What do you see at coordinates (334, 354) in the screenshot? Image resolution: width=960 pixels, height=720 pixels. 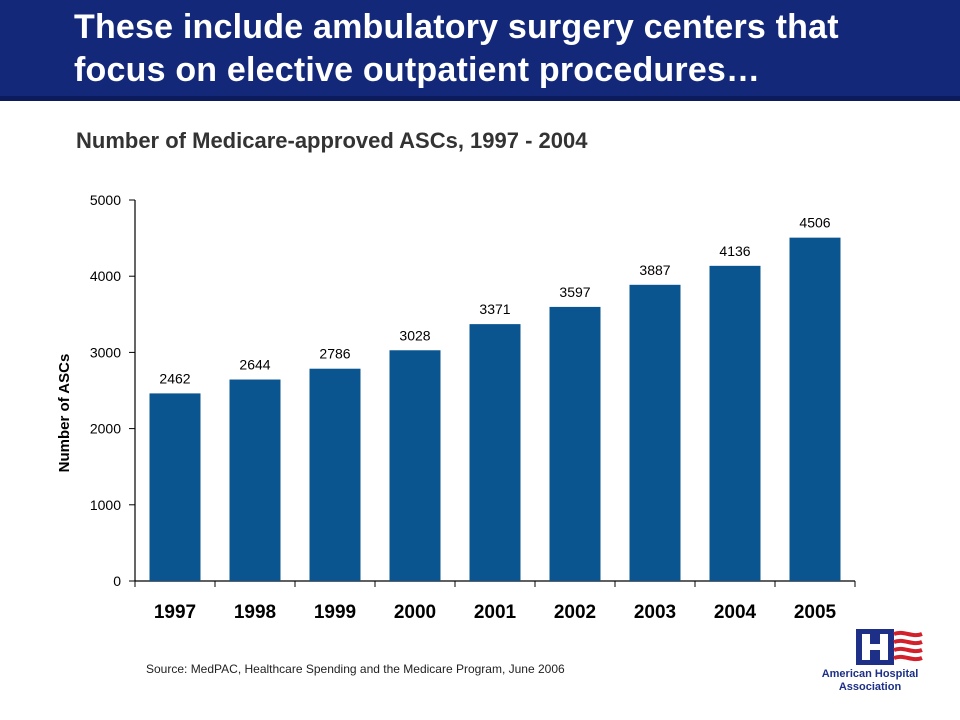 I see `data-label-1999: 2786` at bounding box center [334, 354].